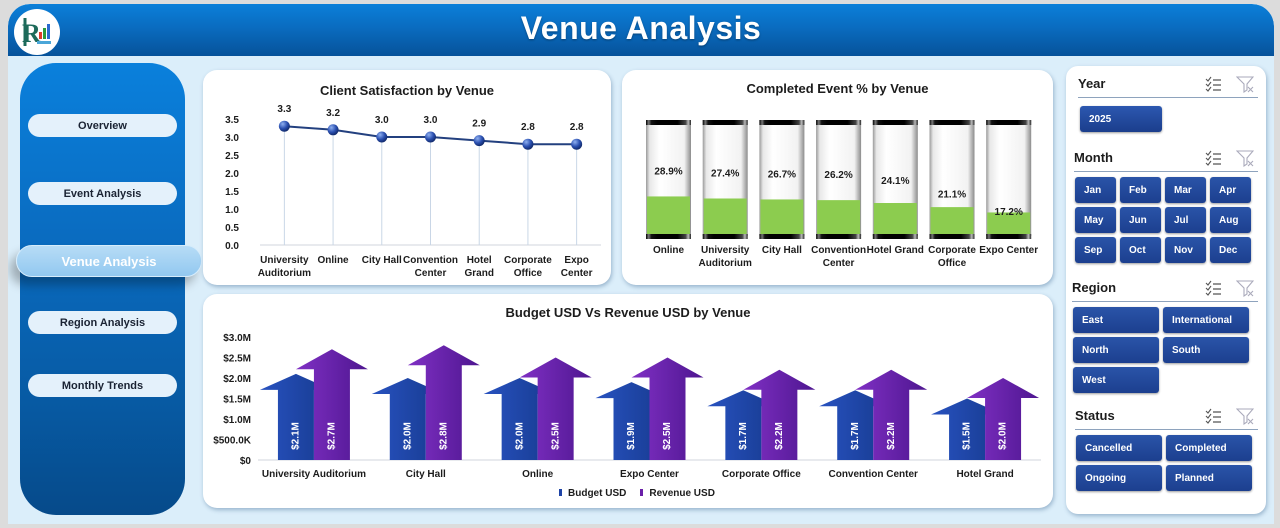 The width and height of the screenshot is (1280, 528). I want to click on slicer-month-apr: Apr, so click(1230, 190).